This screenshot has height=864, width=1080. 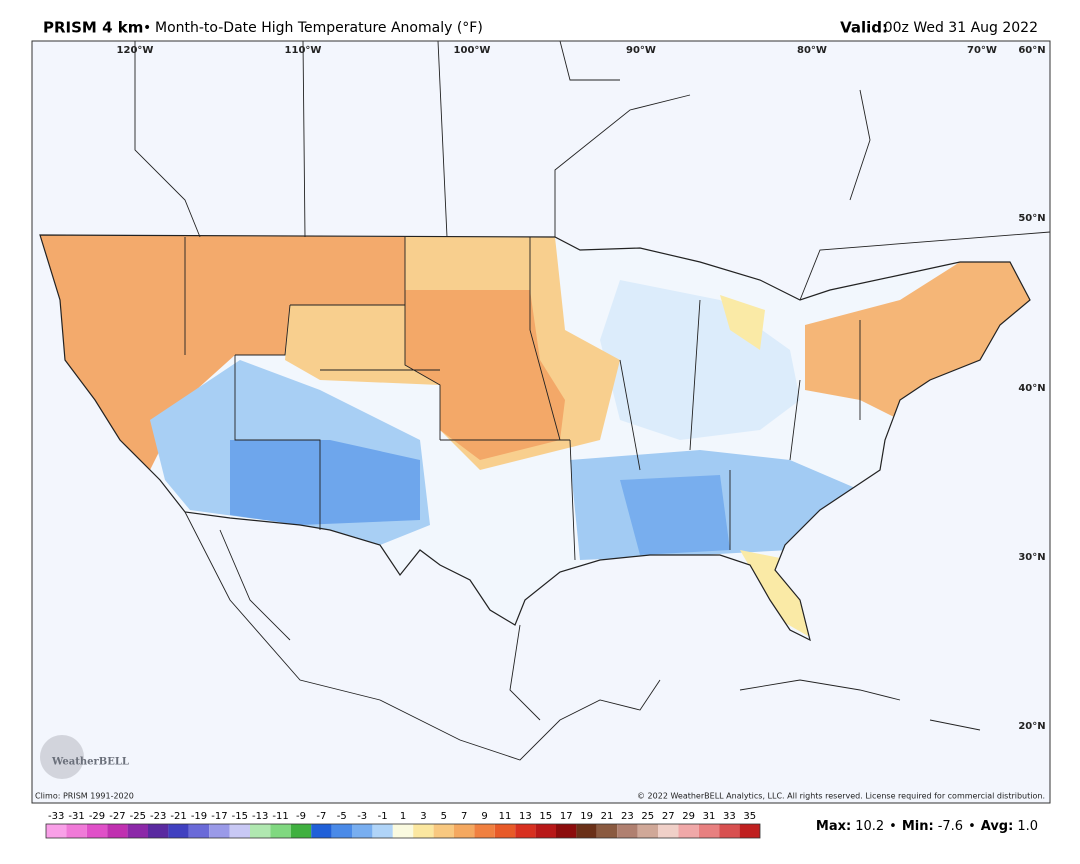 What do you see at coordinates (117, 816) in the screenshot?
I see `colorbar-label: -27` at bounding box center [117, 816].